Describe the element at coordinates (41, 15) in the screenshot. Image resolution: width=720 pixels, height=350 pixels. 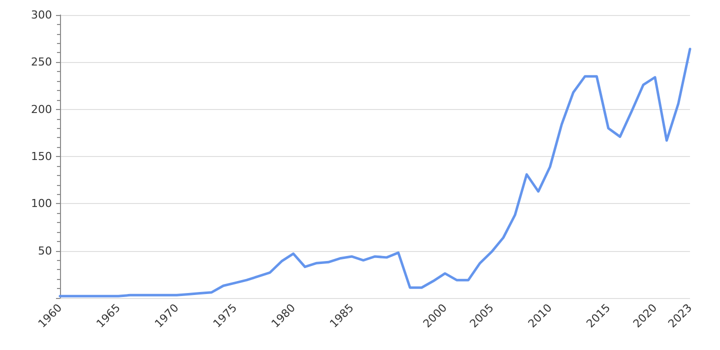
I see `y-tick-label: 300` at that location.